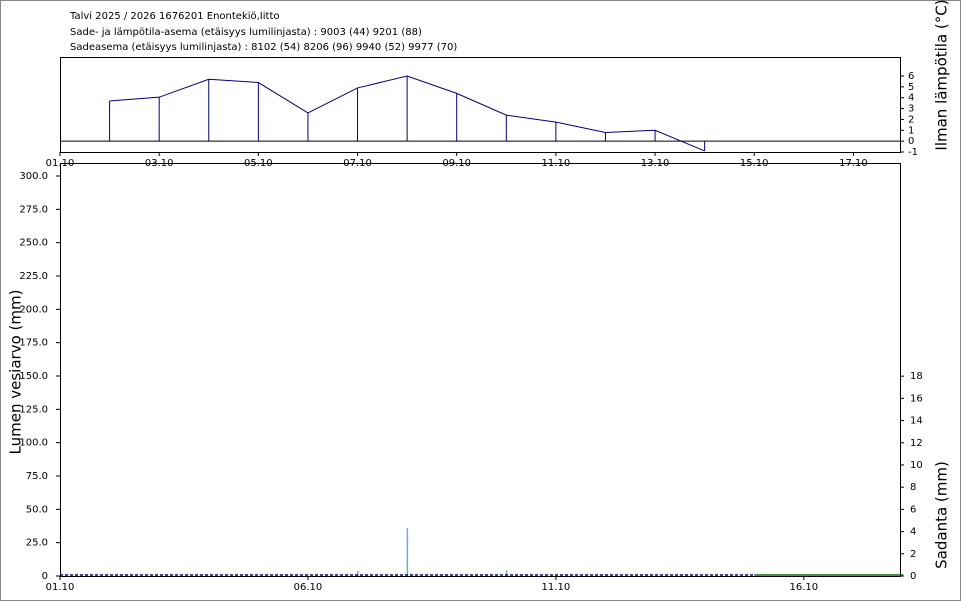 The image size is (961, 601). Describe the element at coordinates (159, 163) in the screenshot. I see `x-tick-label: 03.10` at that location.